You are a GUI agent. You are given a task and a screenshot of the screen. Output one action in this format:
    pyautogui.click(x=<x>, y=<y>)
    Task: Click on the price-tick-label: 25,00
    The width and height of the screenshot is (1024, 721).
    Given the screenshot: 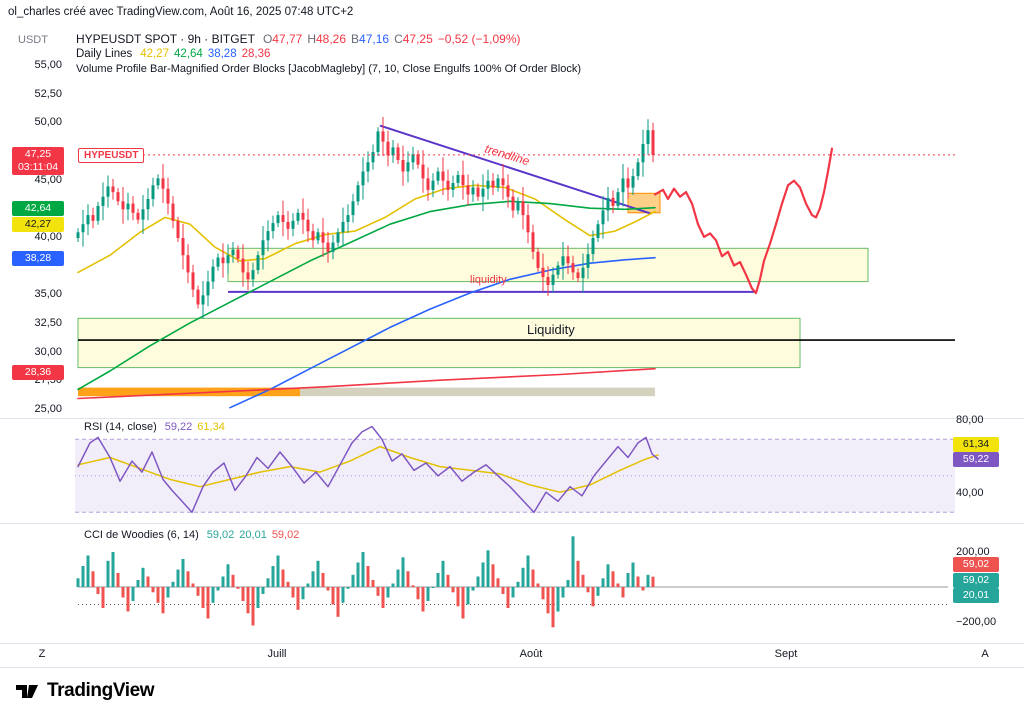 What is the action you would take?
    pyautogui.click(x=48, y=409)
    